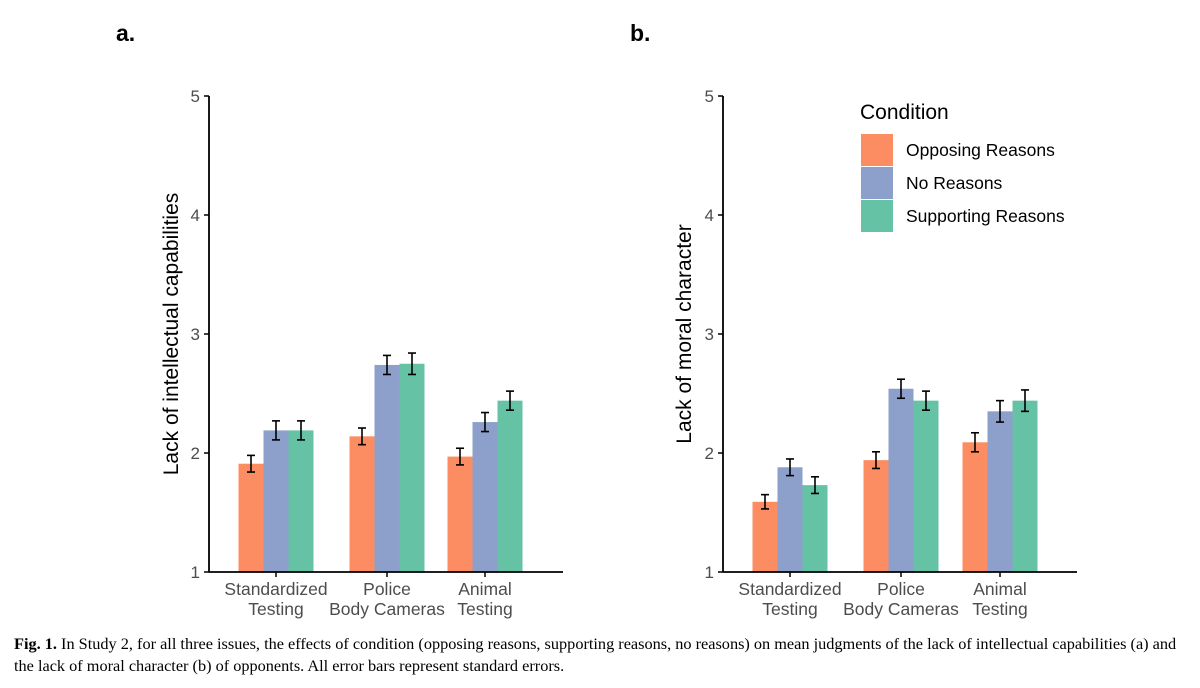  What do you see at coordinates (980, 150) in the screenshot?
I see `legend-label: Opposing Reasons` at bounding box center [980, 150].